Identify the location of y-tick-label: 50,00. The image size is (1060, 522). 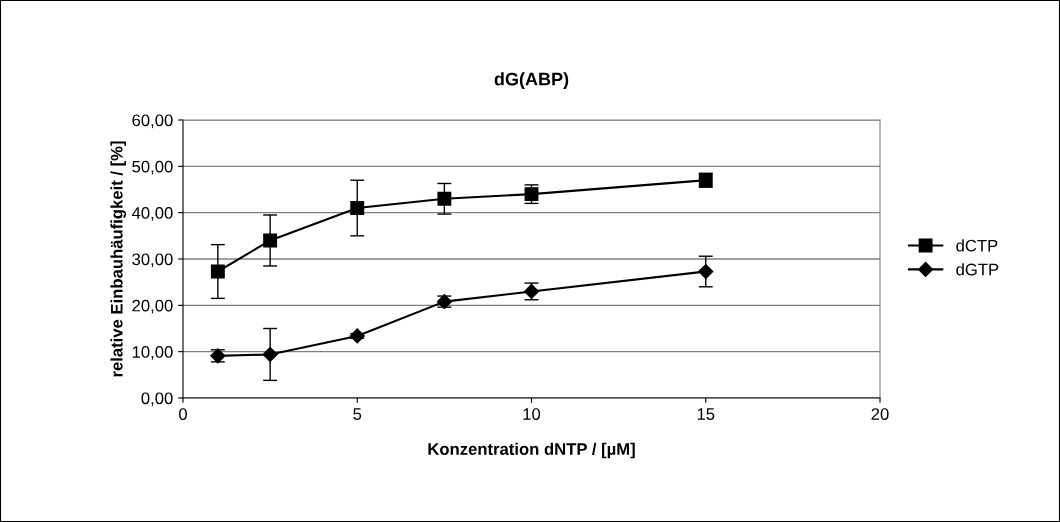
(152, 167).